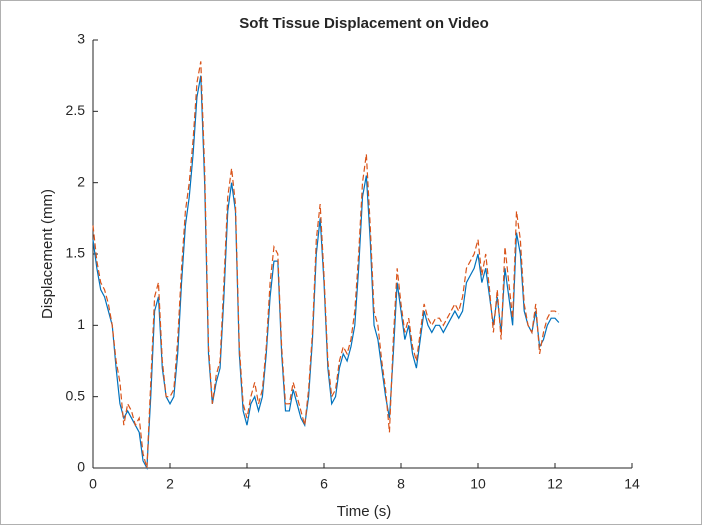 Image resolution: width=702 pixels, height=525 pixels. What do you see at coordinates (324, 484) in the screenshot?
I see `x-tick-label: 6` at bounding box center [324, 484].